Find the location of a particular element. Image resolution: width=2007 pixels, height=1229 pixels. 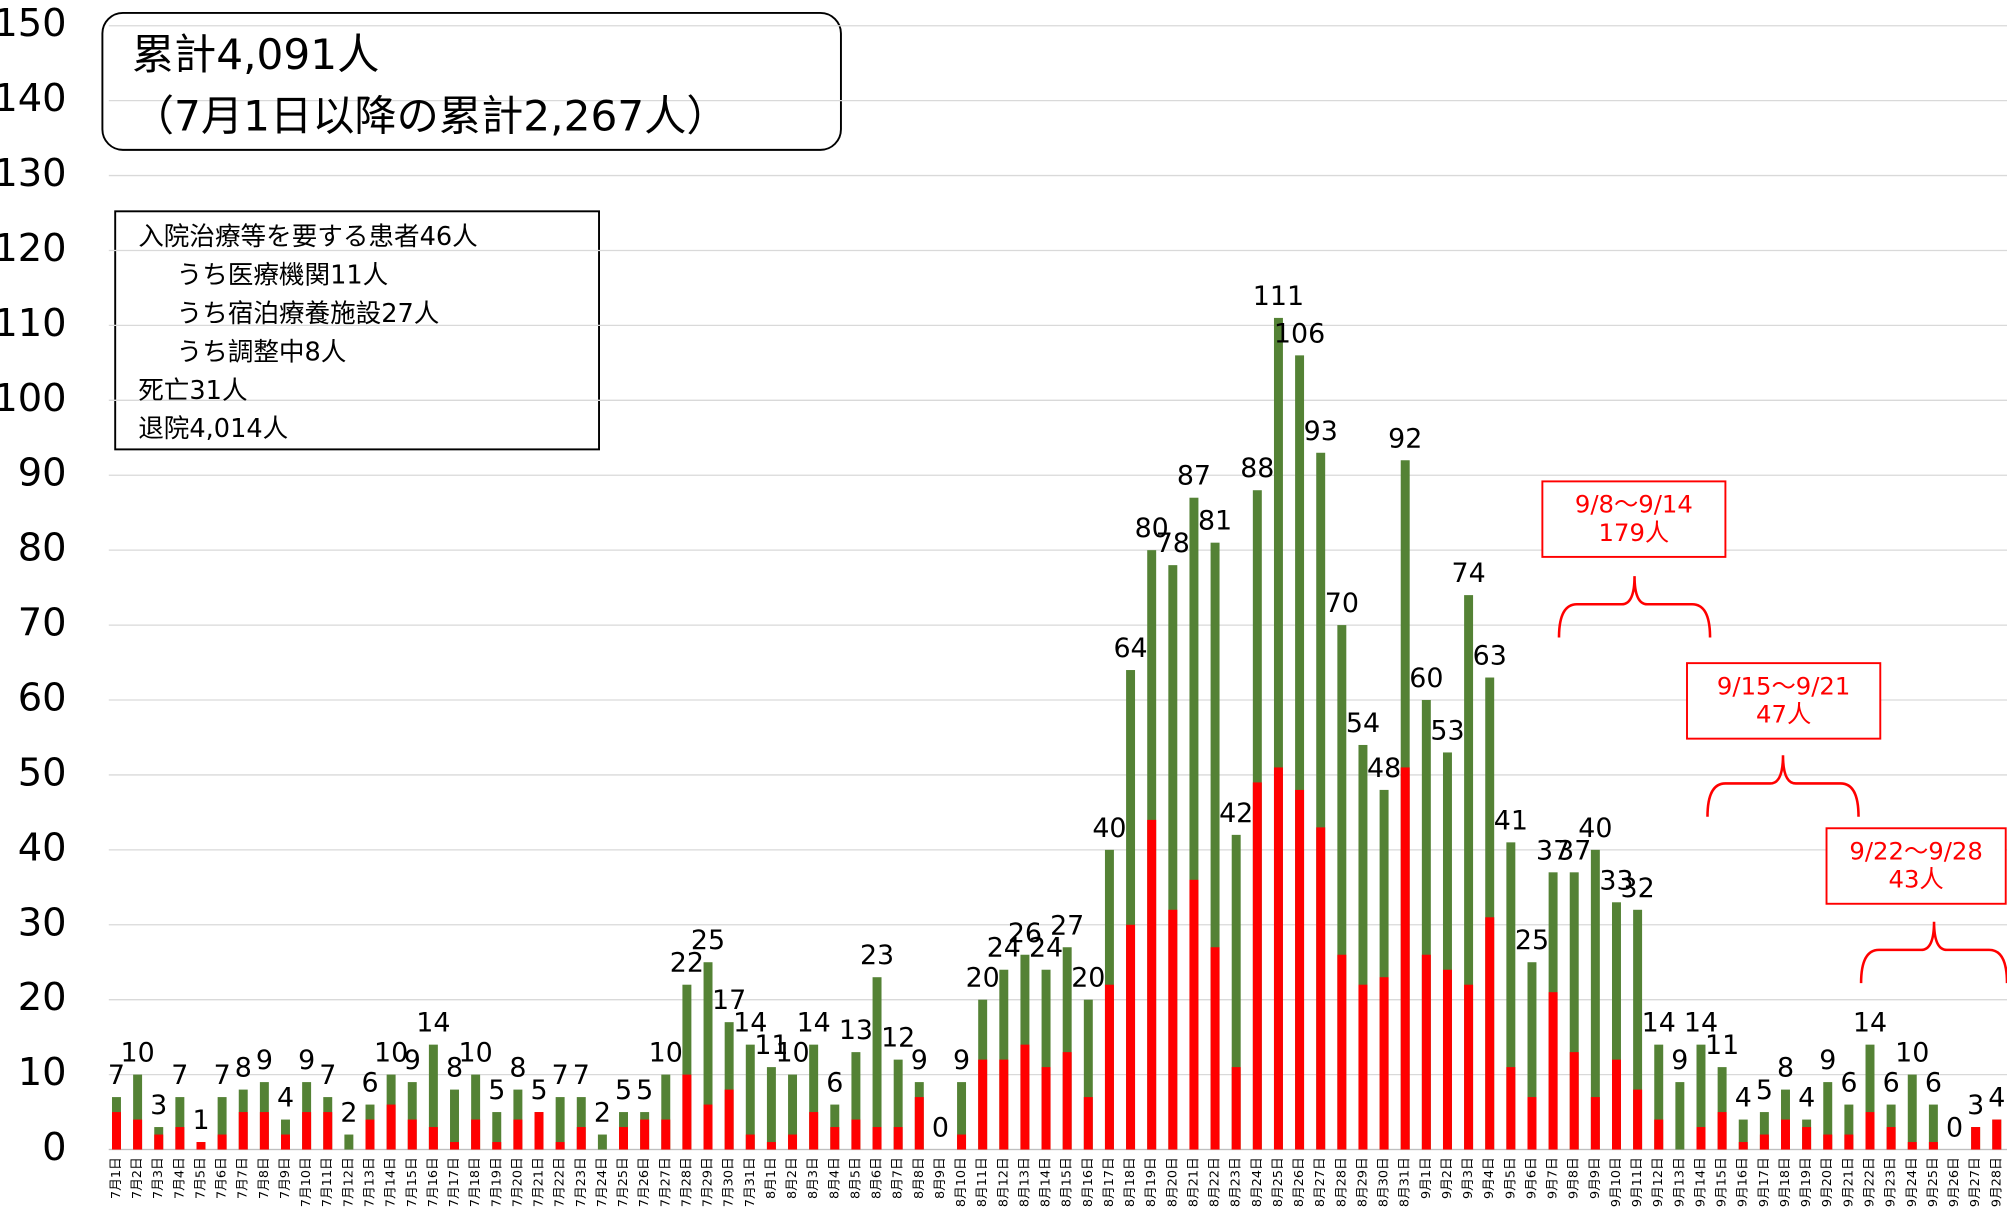

x-tick-label: 7月15日 is located at coordinates (412, 1182).